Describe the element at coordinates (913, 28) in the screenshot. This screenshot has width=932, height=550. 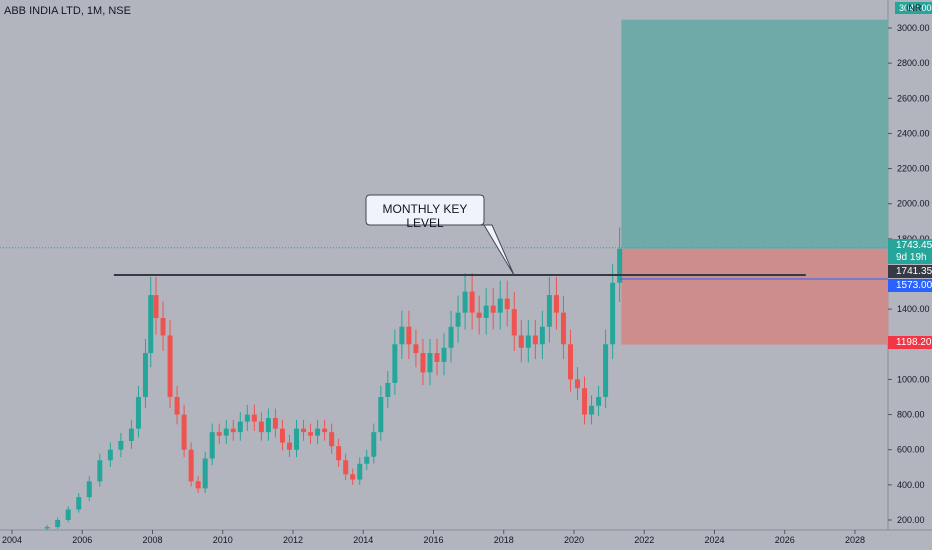
I see `price-tick-label: 3000.00` at that location.